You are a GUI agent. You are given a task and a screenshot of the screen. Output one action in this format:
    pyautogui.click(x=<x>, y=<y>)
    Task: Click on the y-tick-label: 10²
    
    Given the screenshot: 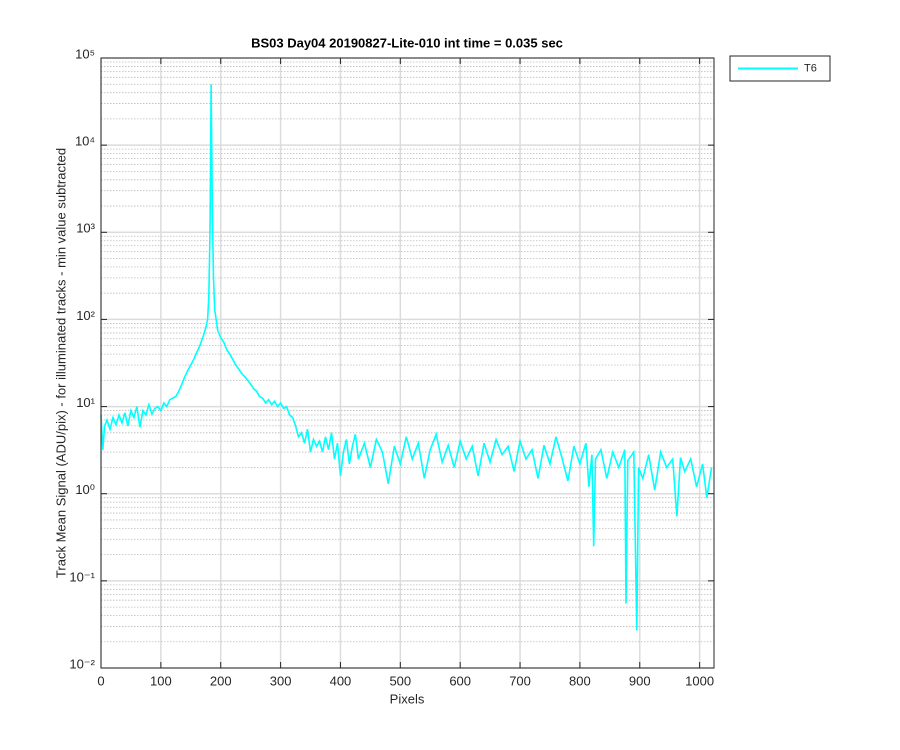 What is the action you would take?
    pyautogui.click(x=85, y=315)
    